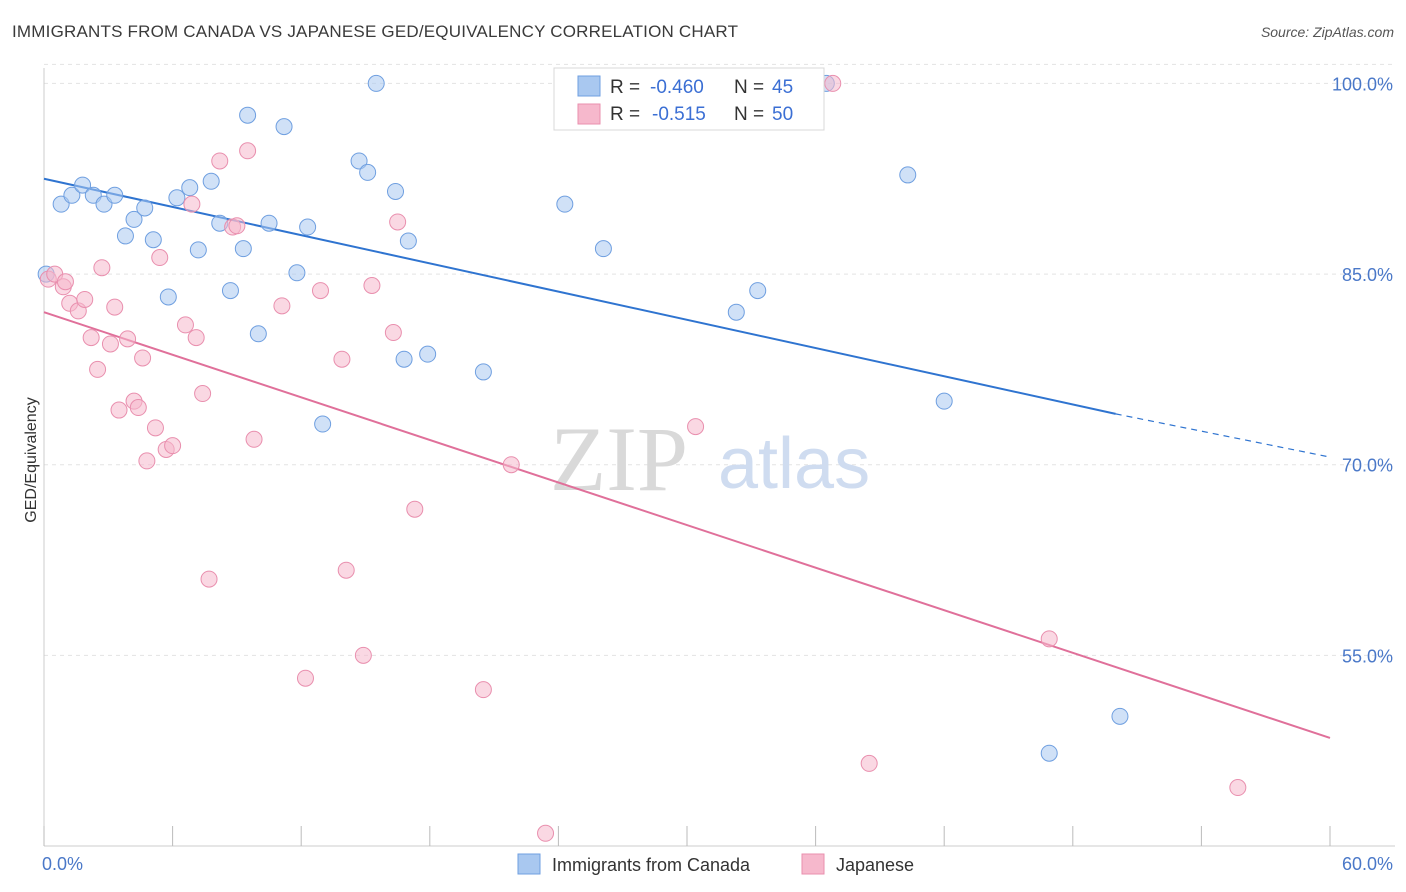 The width and height of the screenshot is (1406, 892). What do you see at coordinates (589, 86) in the screenshot?
I see `stats-swatch-canada` at bounding box center [589, 86].